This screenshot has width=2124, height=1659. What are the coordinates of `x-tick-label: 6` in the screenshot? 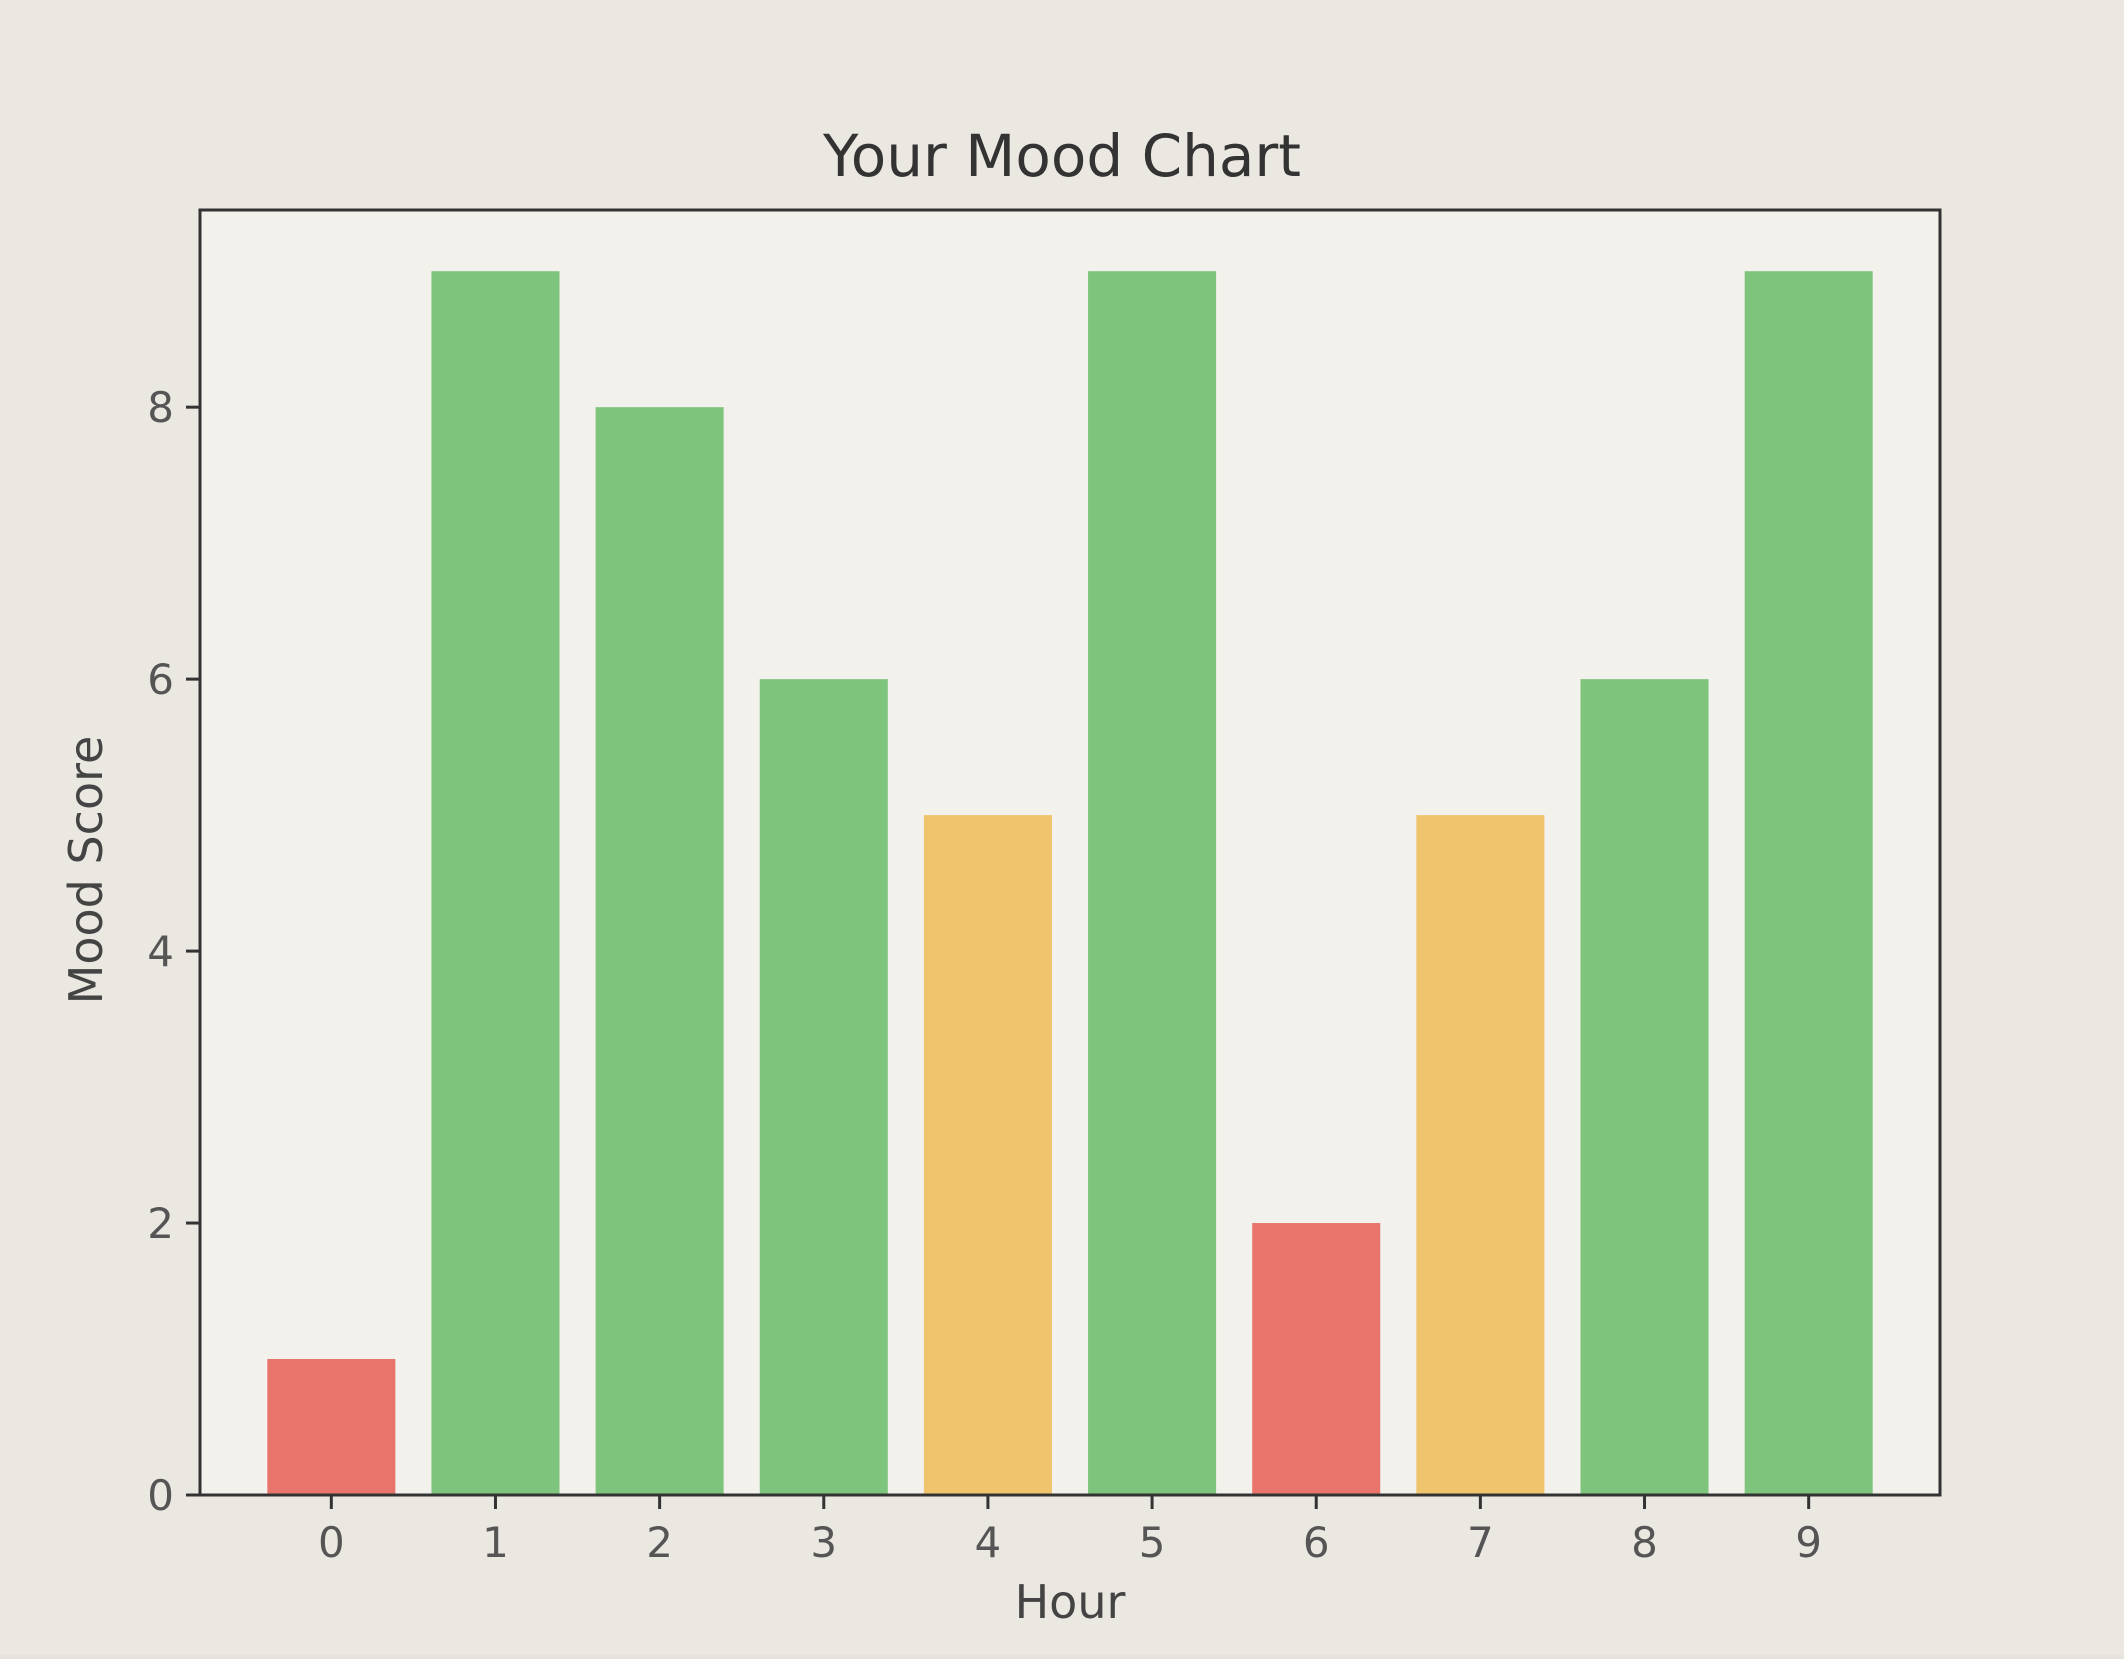 It's located at (1316, 1542).